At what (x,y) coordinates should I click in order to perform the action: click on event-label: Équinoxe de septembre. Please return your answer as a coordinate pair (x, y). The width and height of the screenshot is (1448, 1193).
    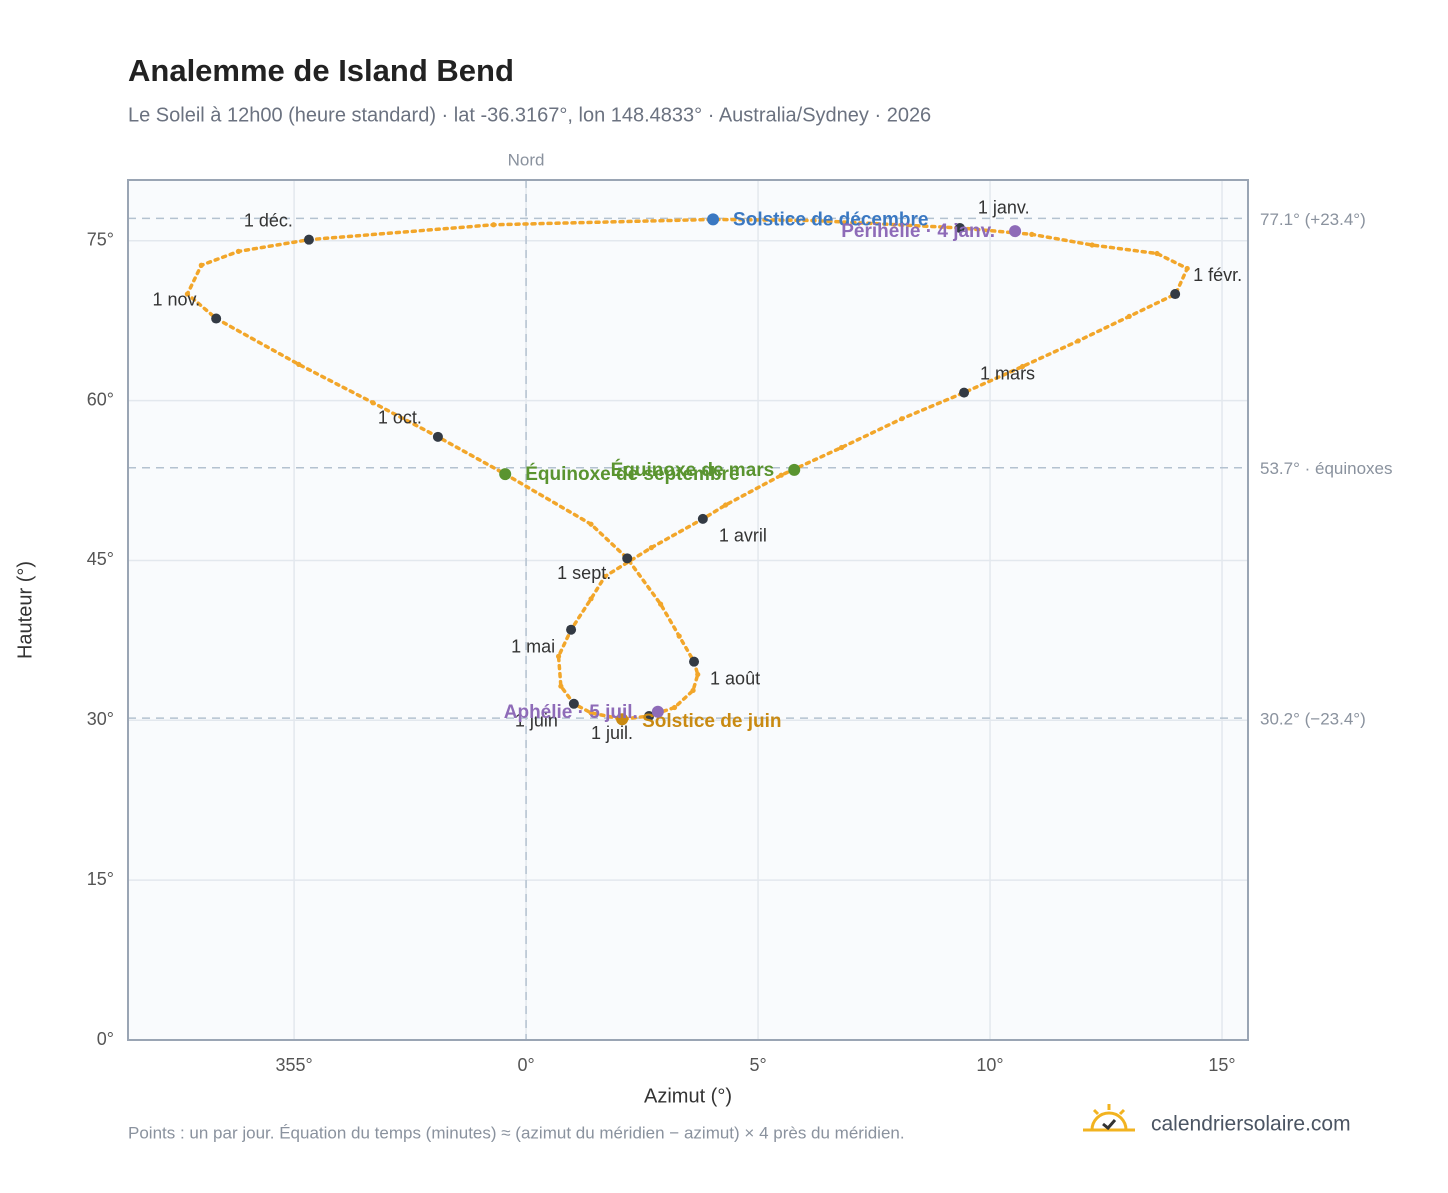
    Looking at the image, I should click on (632, 474).